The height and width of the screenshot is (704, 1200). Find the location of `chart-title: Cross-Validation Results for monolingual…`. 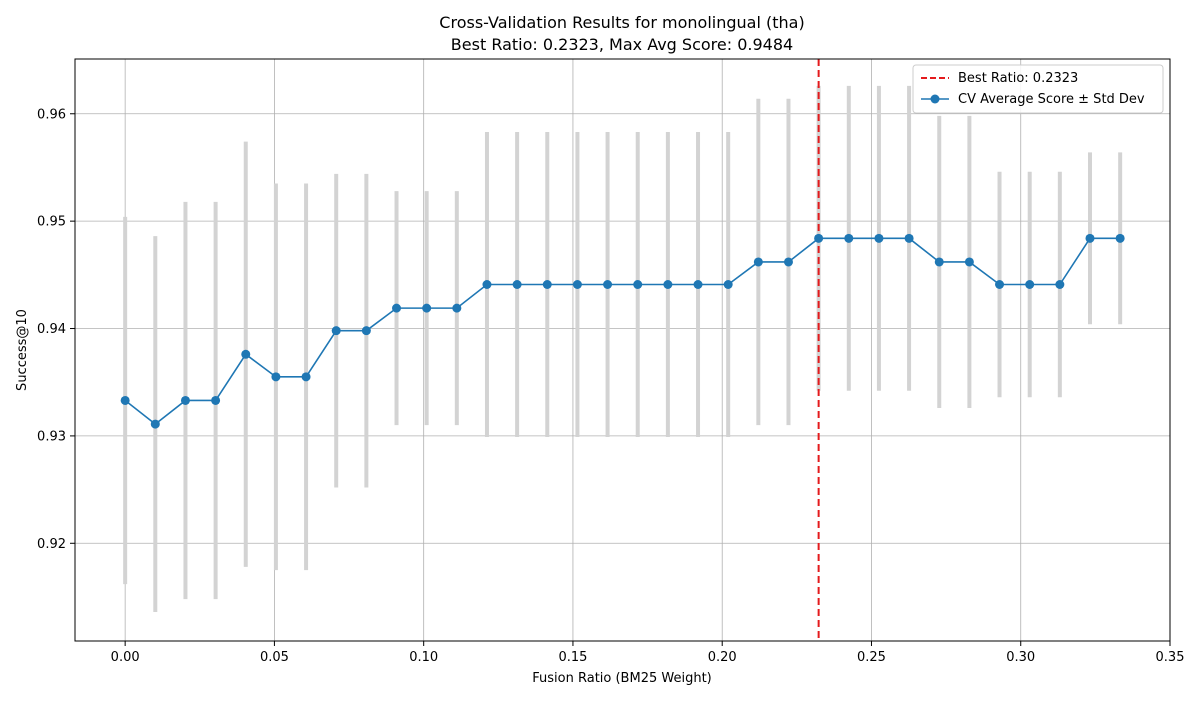

chart-title: Cross-Validation Results for monolingual… is located at coordinates (621, 22).